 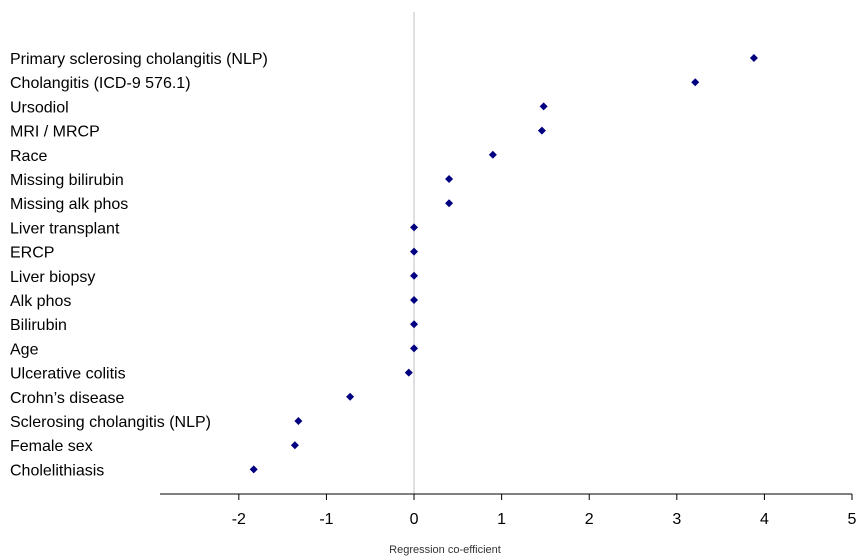 What do you see at coordinates (544, 511) in the screenshot?
I see `x-axis-ticks: -2 -1 0 1 2 3 4 5` at bounding box center [544, 511].